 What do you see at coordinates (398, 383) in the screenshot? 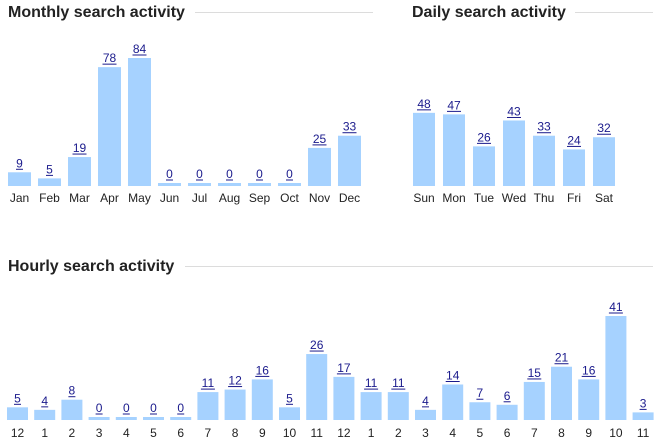
I see `value-label-2-14: 11` at bounding box center [398, 383].